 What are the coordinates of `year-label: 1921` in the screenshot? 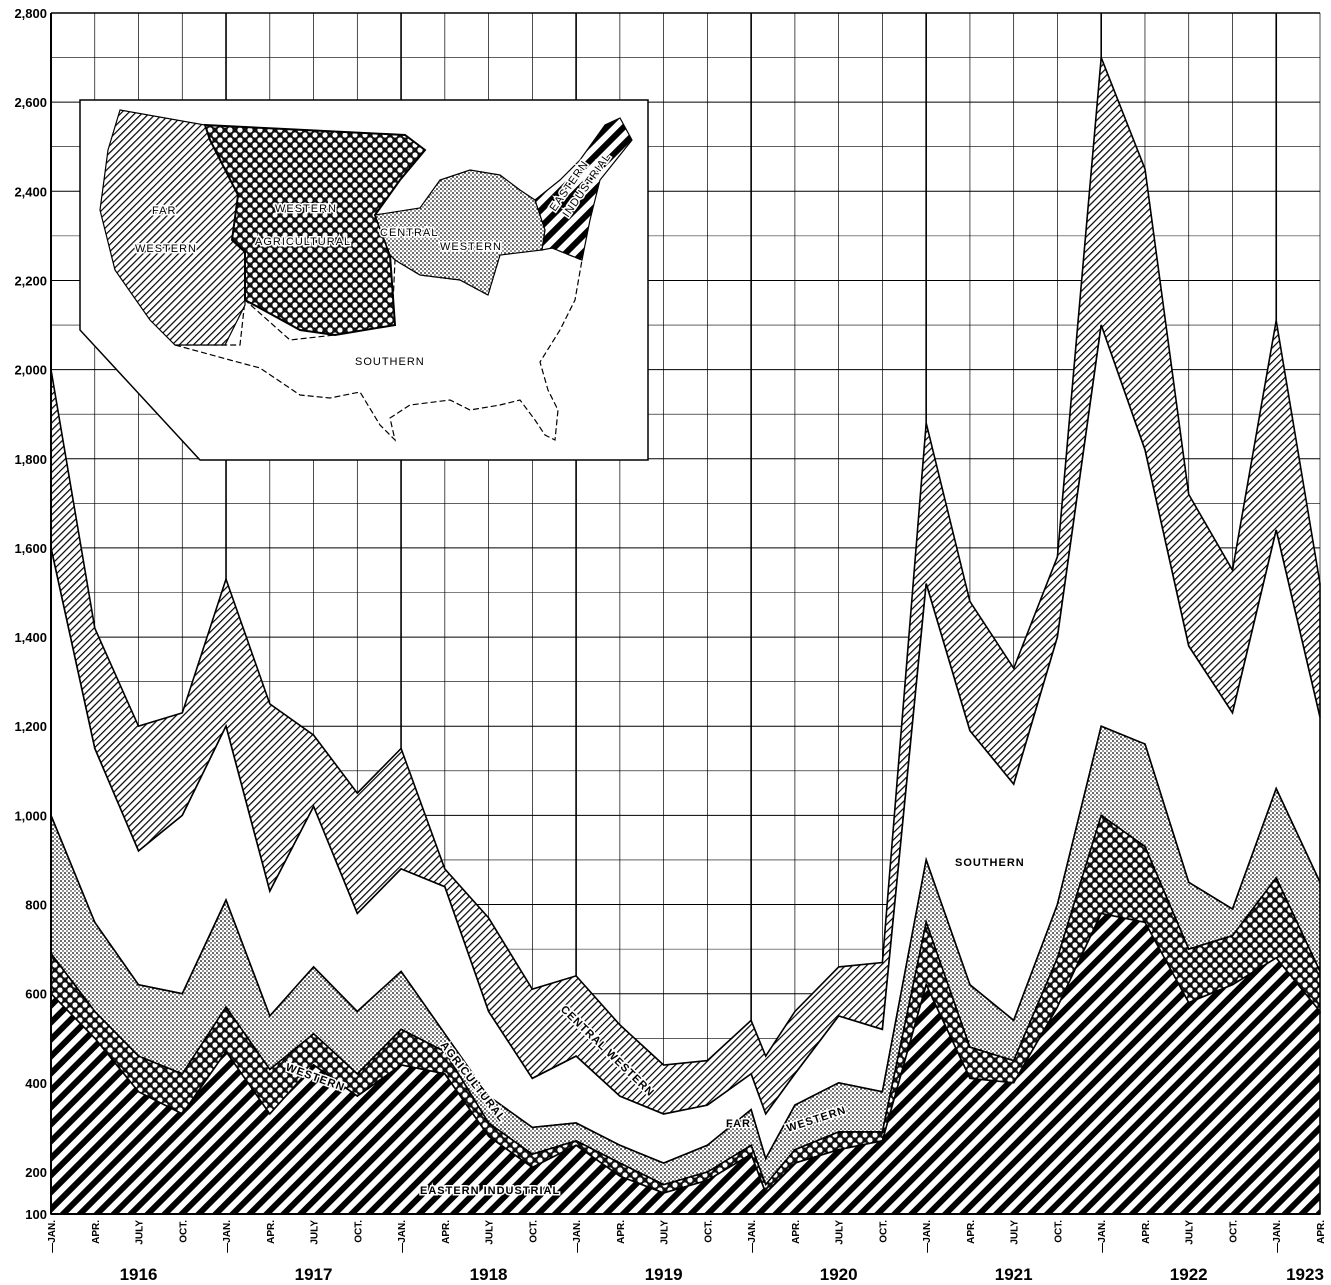 It's located at (1014, 1274).